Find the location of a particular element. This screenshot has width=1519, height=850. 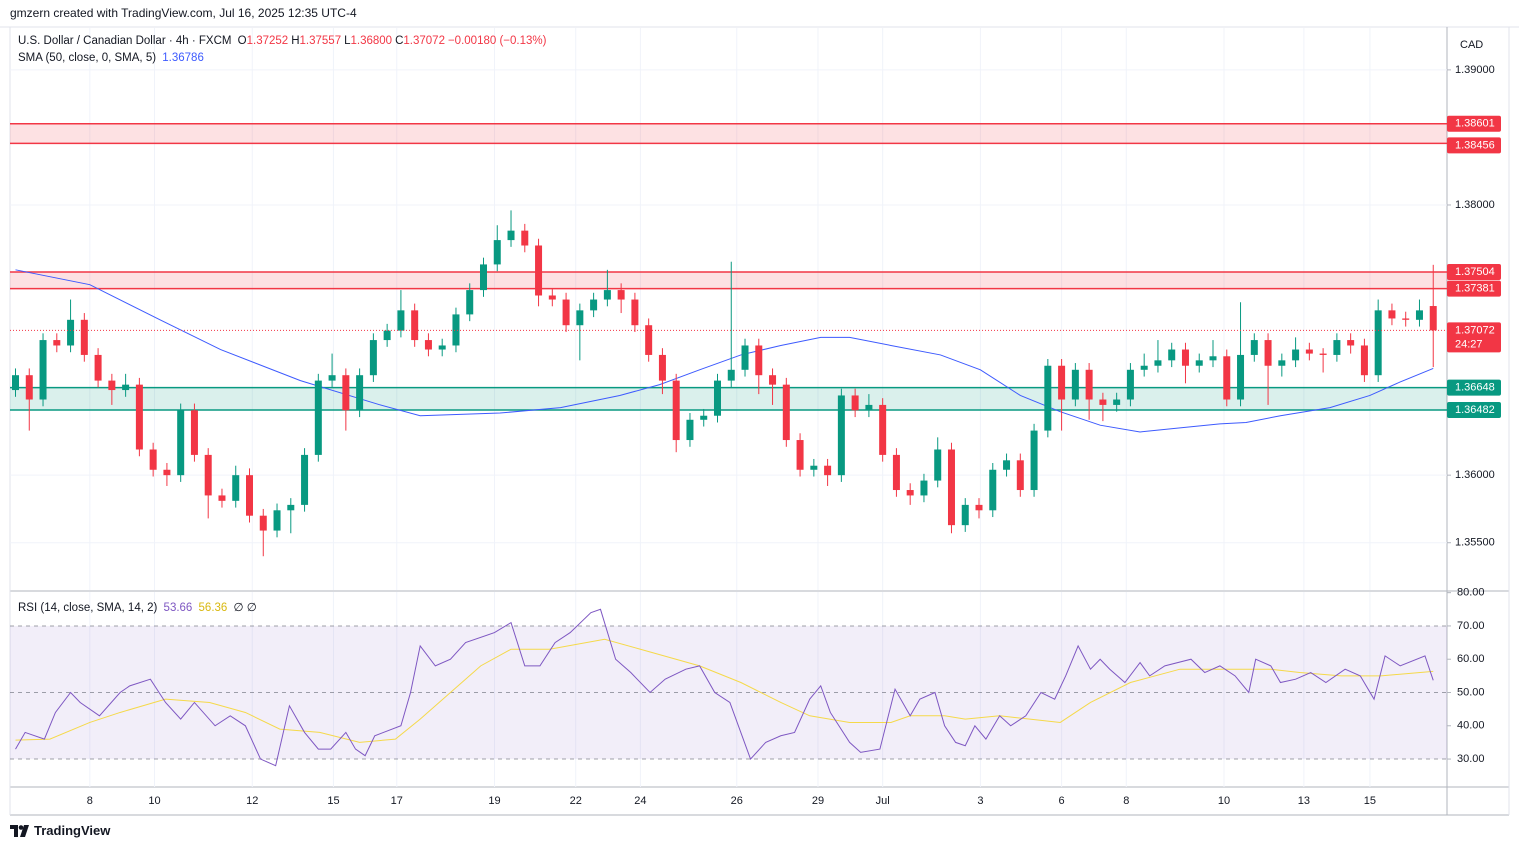

ohlc-value: 1.36800 is located at coordinates (371, 41).